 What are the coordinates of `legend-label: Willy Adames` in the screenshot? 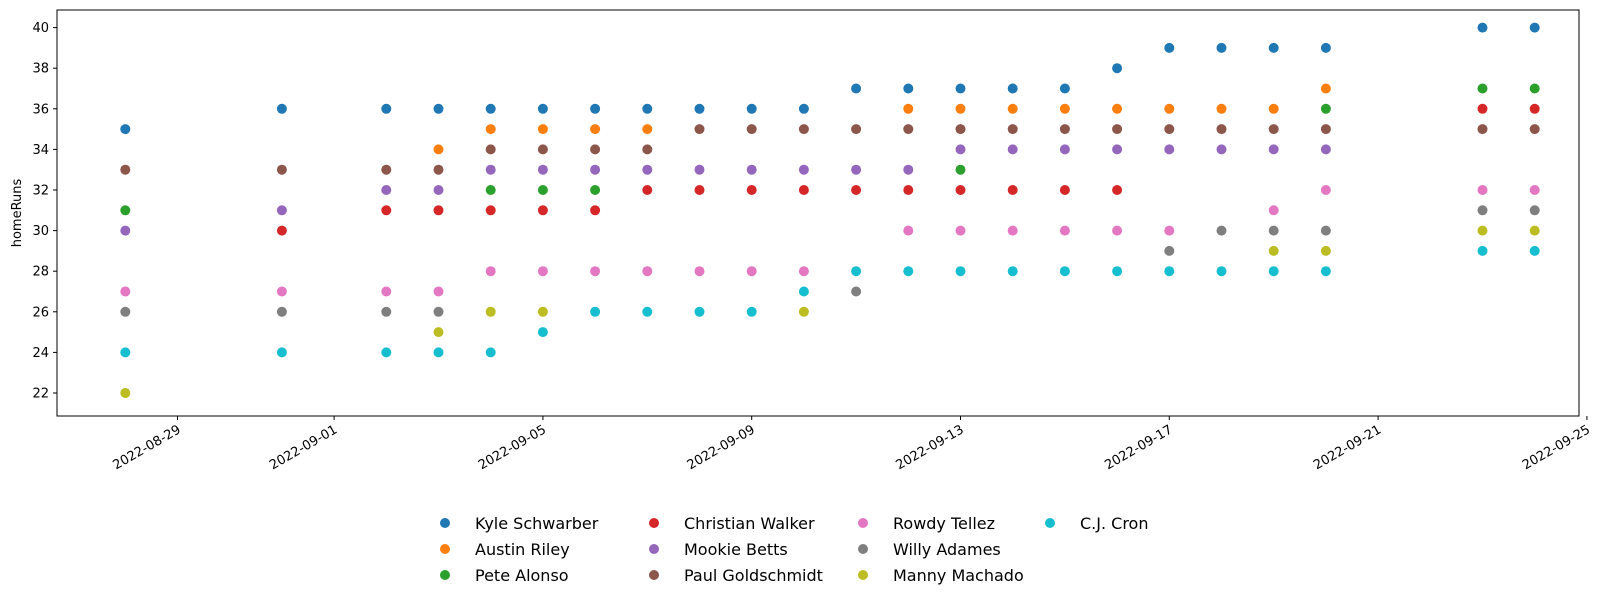 It's located at (947, 549).